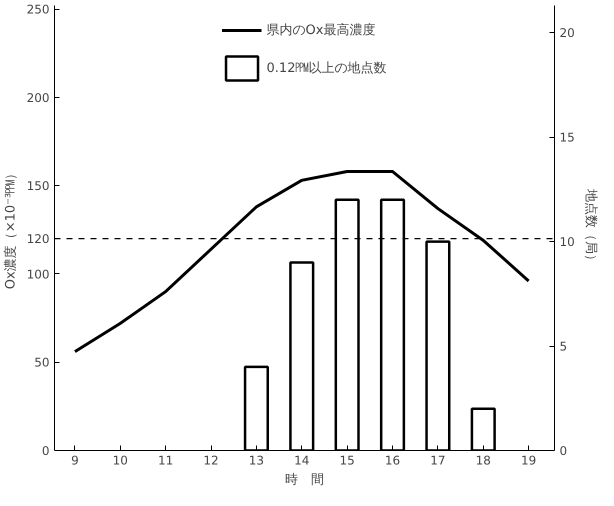 This screenshot has width=614, height=506. I want to click on y-axis-title: Ox濃度（×10⁻³㏙）, so click(10, 228).